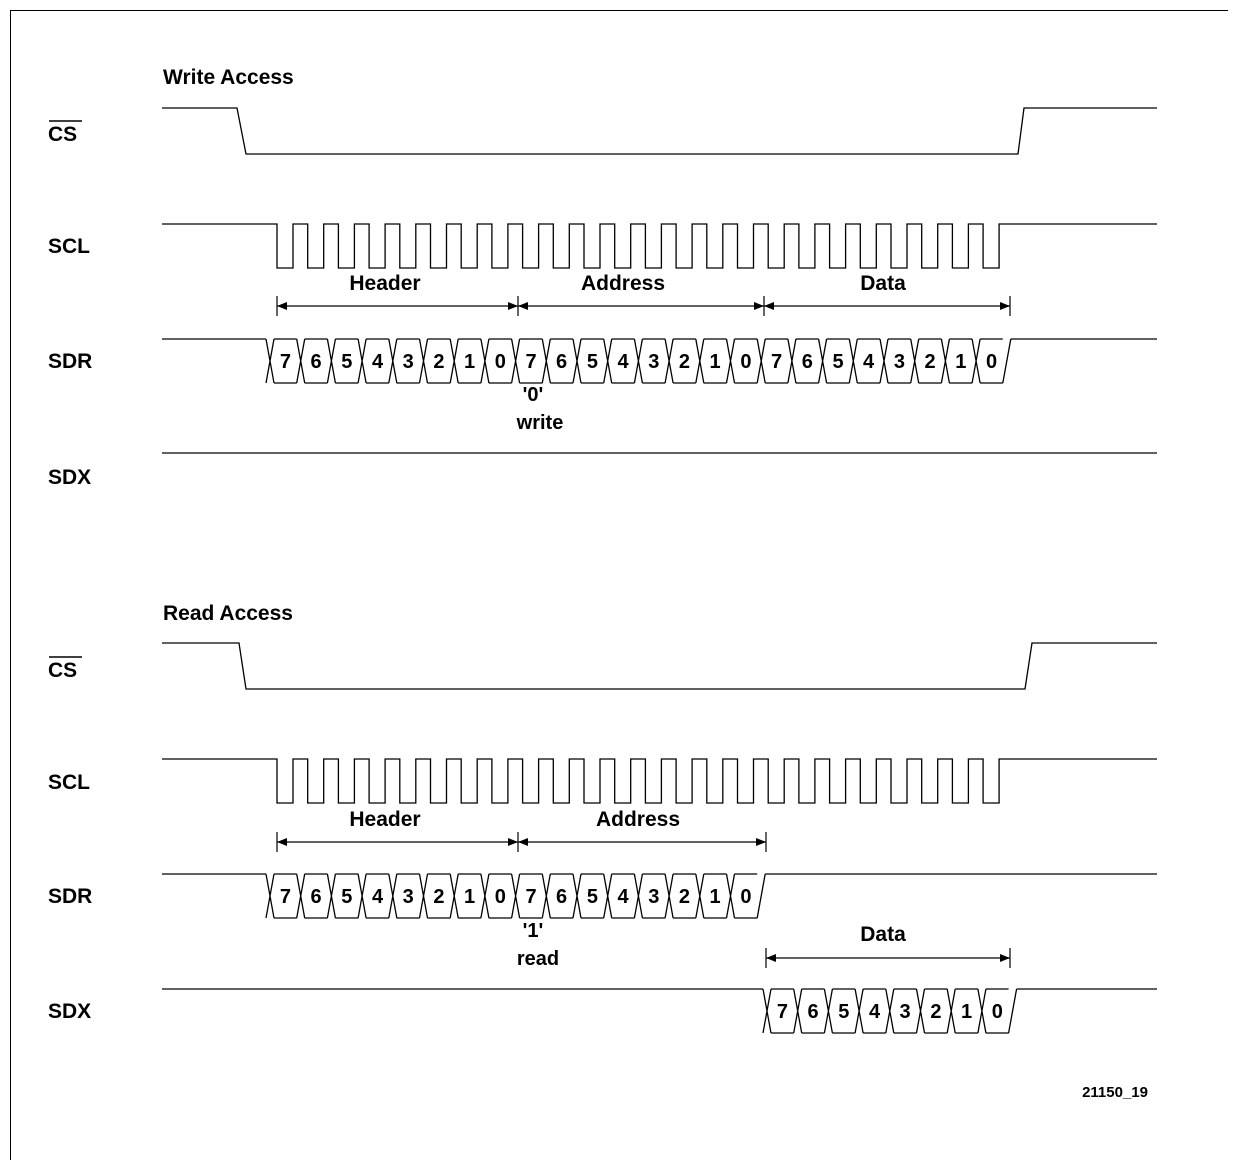 This screenshot has width=1233, height=1165. What do you see at coordinates (384, 819) in the screenshot?
I see `read-header-label: Header` at bounding box center [384, 819].